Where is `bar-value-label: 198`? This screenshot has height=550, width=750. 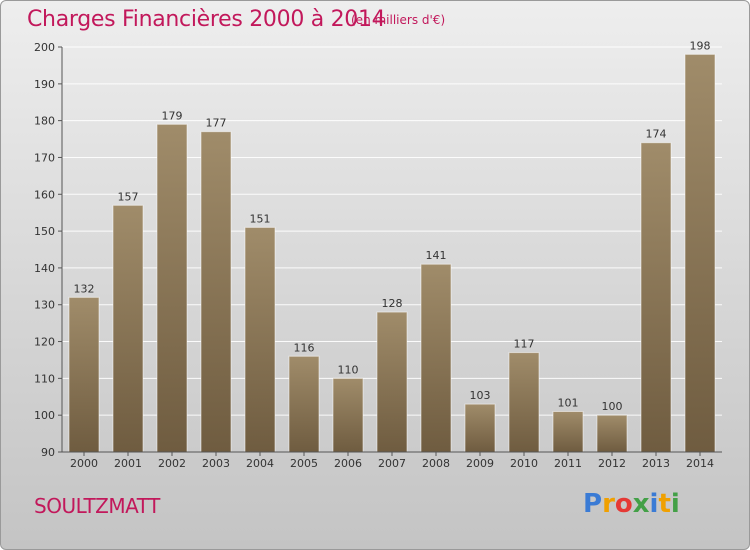
bar-value-label: 198 is located at coordinates (700, 45).